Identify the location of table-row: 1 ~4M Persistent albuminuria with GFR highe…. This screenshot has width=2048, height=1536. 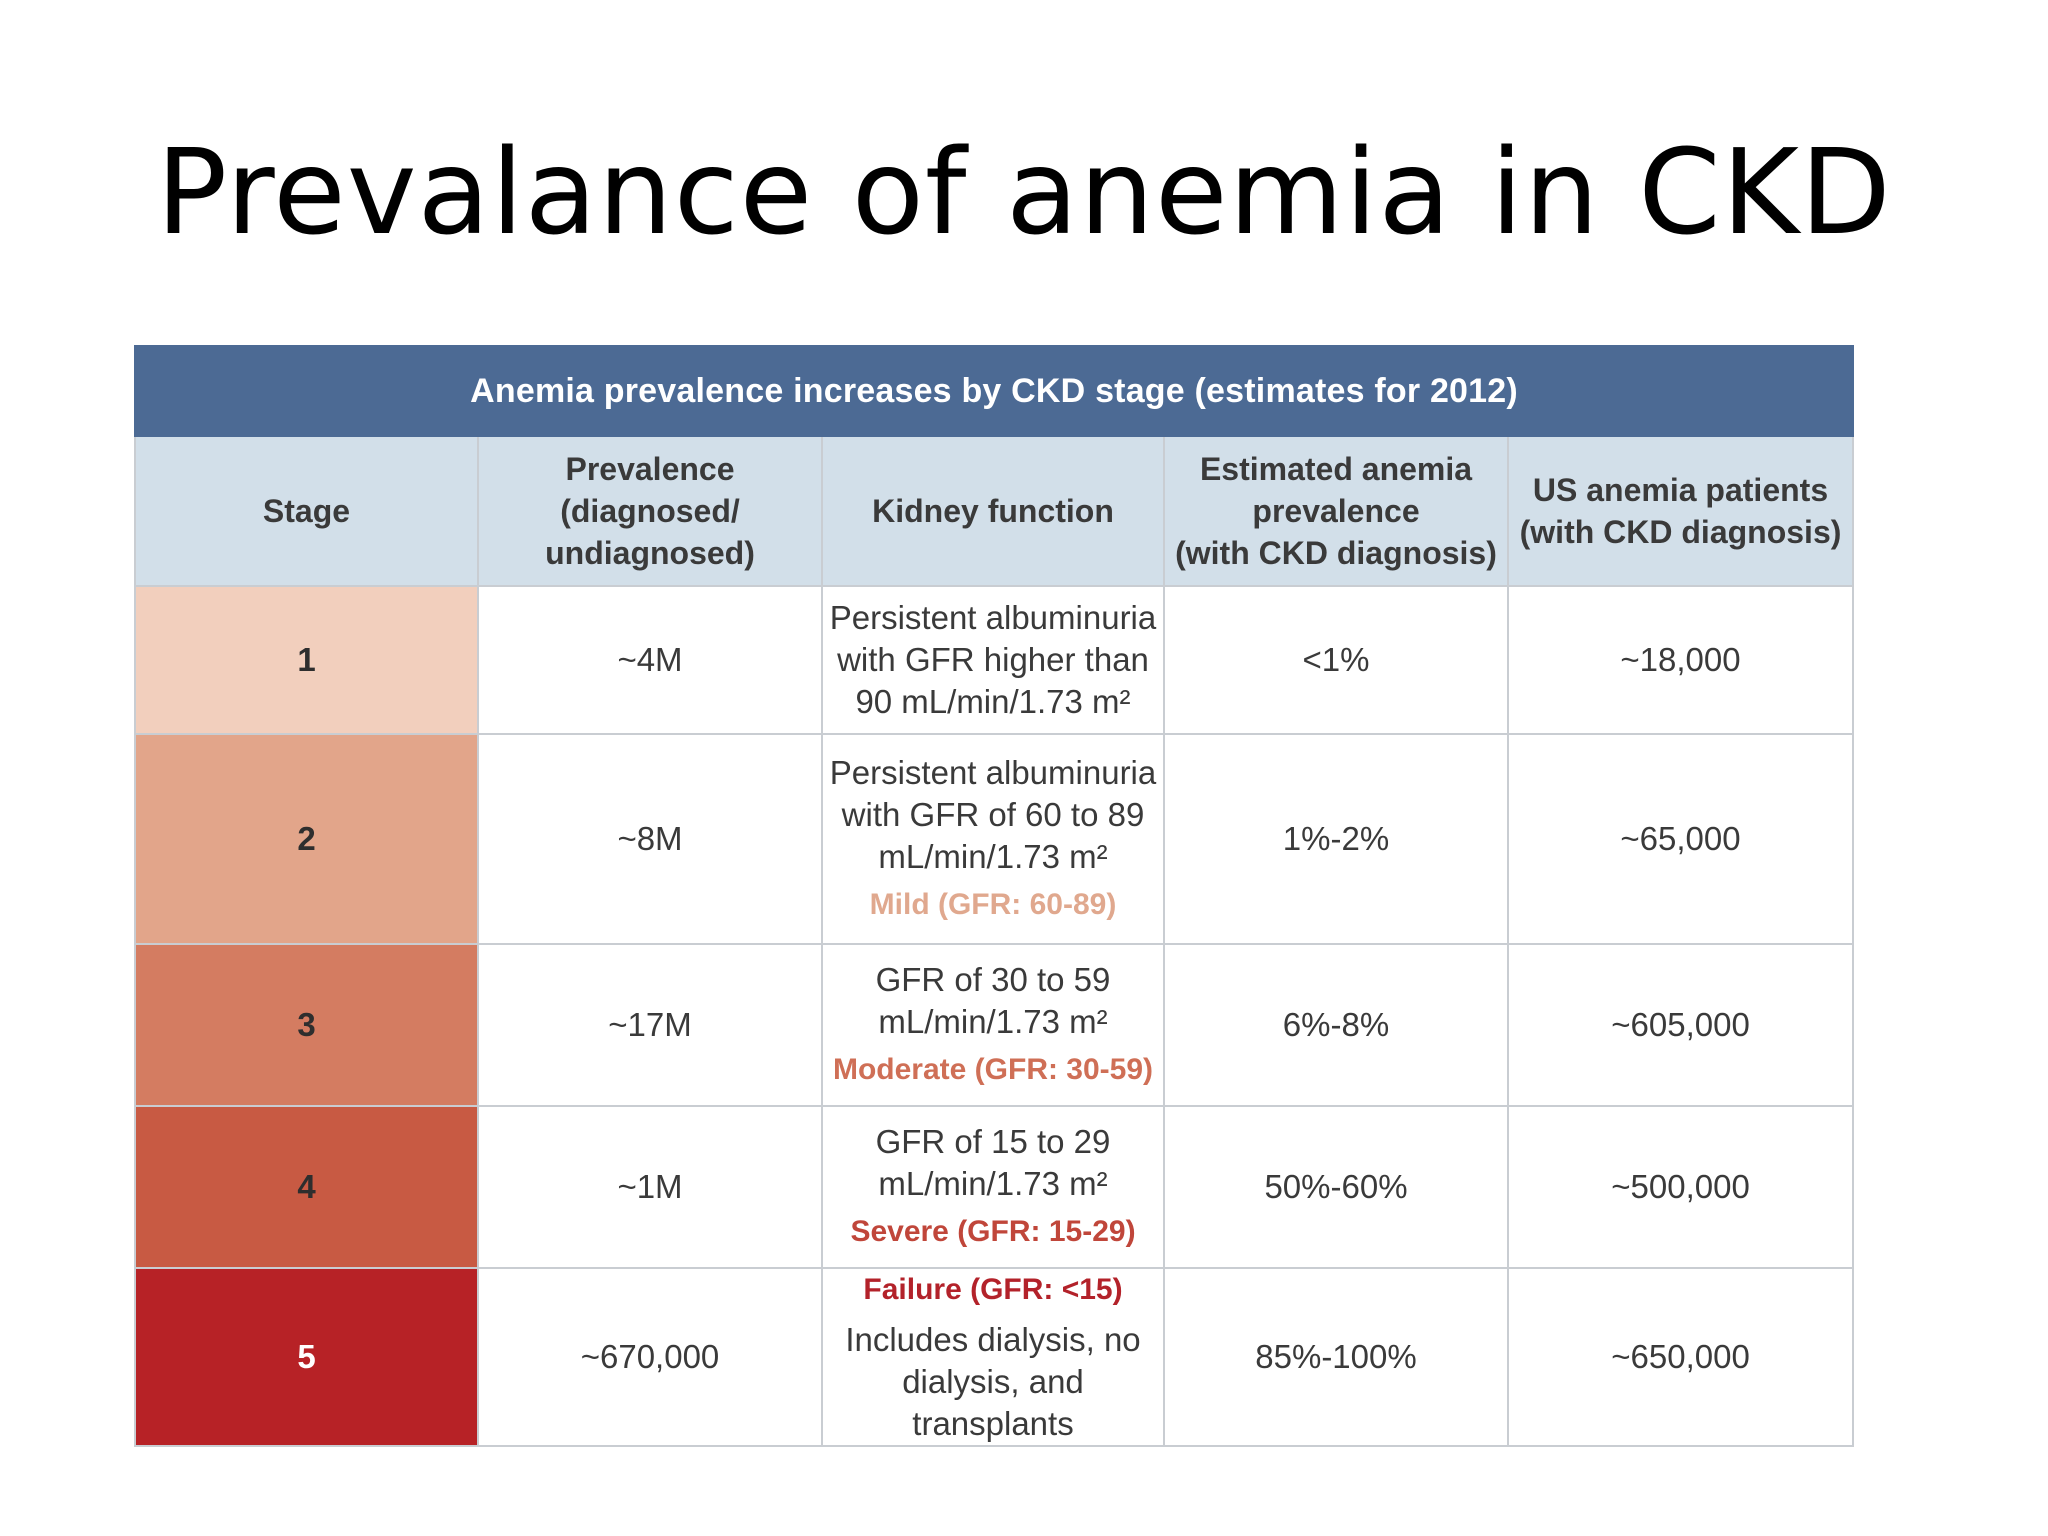
(994, 660).